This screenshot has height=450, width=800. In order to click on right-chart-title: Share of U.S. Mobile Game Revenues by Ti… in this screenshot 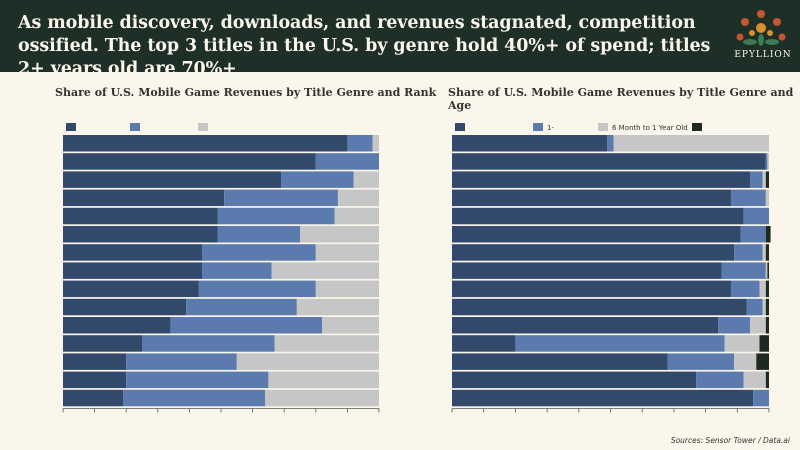, I will do `click(621, 99)`.